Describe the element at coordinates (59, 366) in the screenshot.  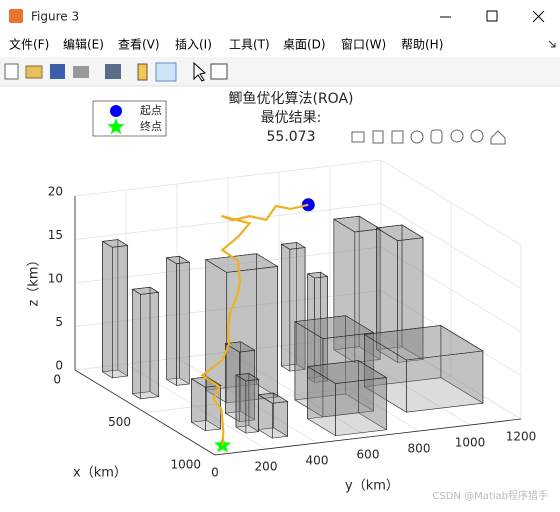
I see `z-tick-label: 0` at that location.